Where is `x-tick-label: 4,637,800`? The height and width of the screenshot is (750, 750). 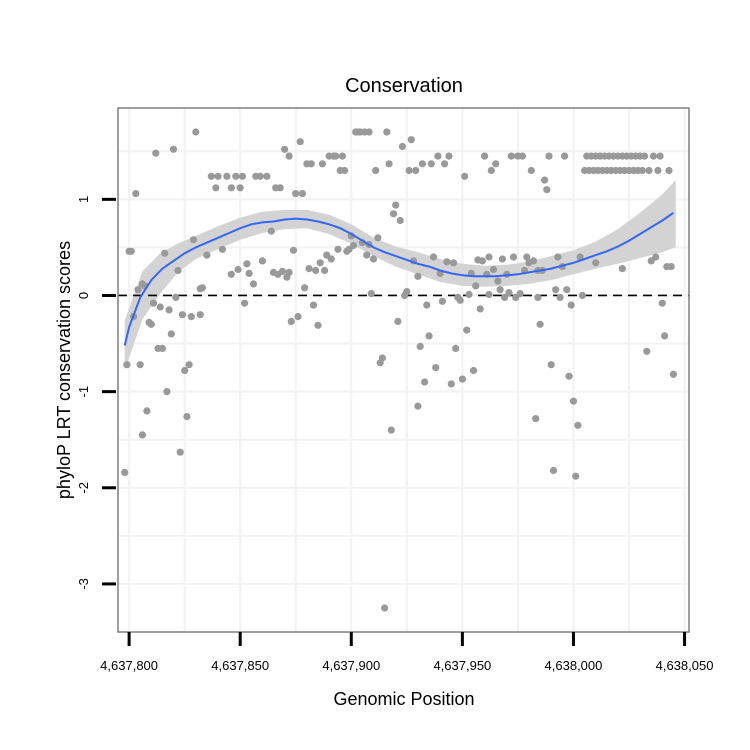
x-tick-label: 4,637,800 is located at coordinates (129, 665).